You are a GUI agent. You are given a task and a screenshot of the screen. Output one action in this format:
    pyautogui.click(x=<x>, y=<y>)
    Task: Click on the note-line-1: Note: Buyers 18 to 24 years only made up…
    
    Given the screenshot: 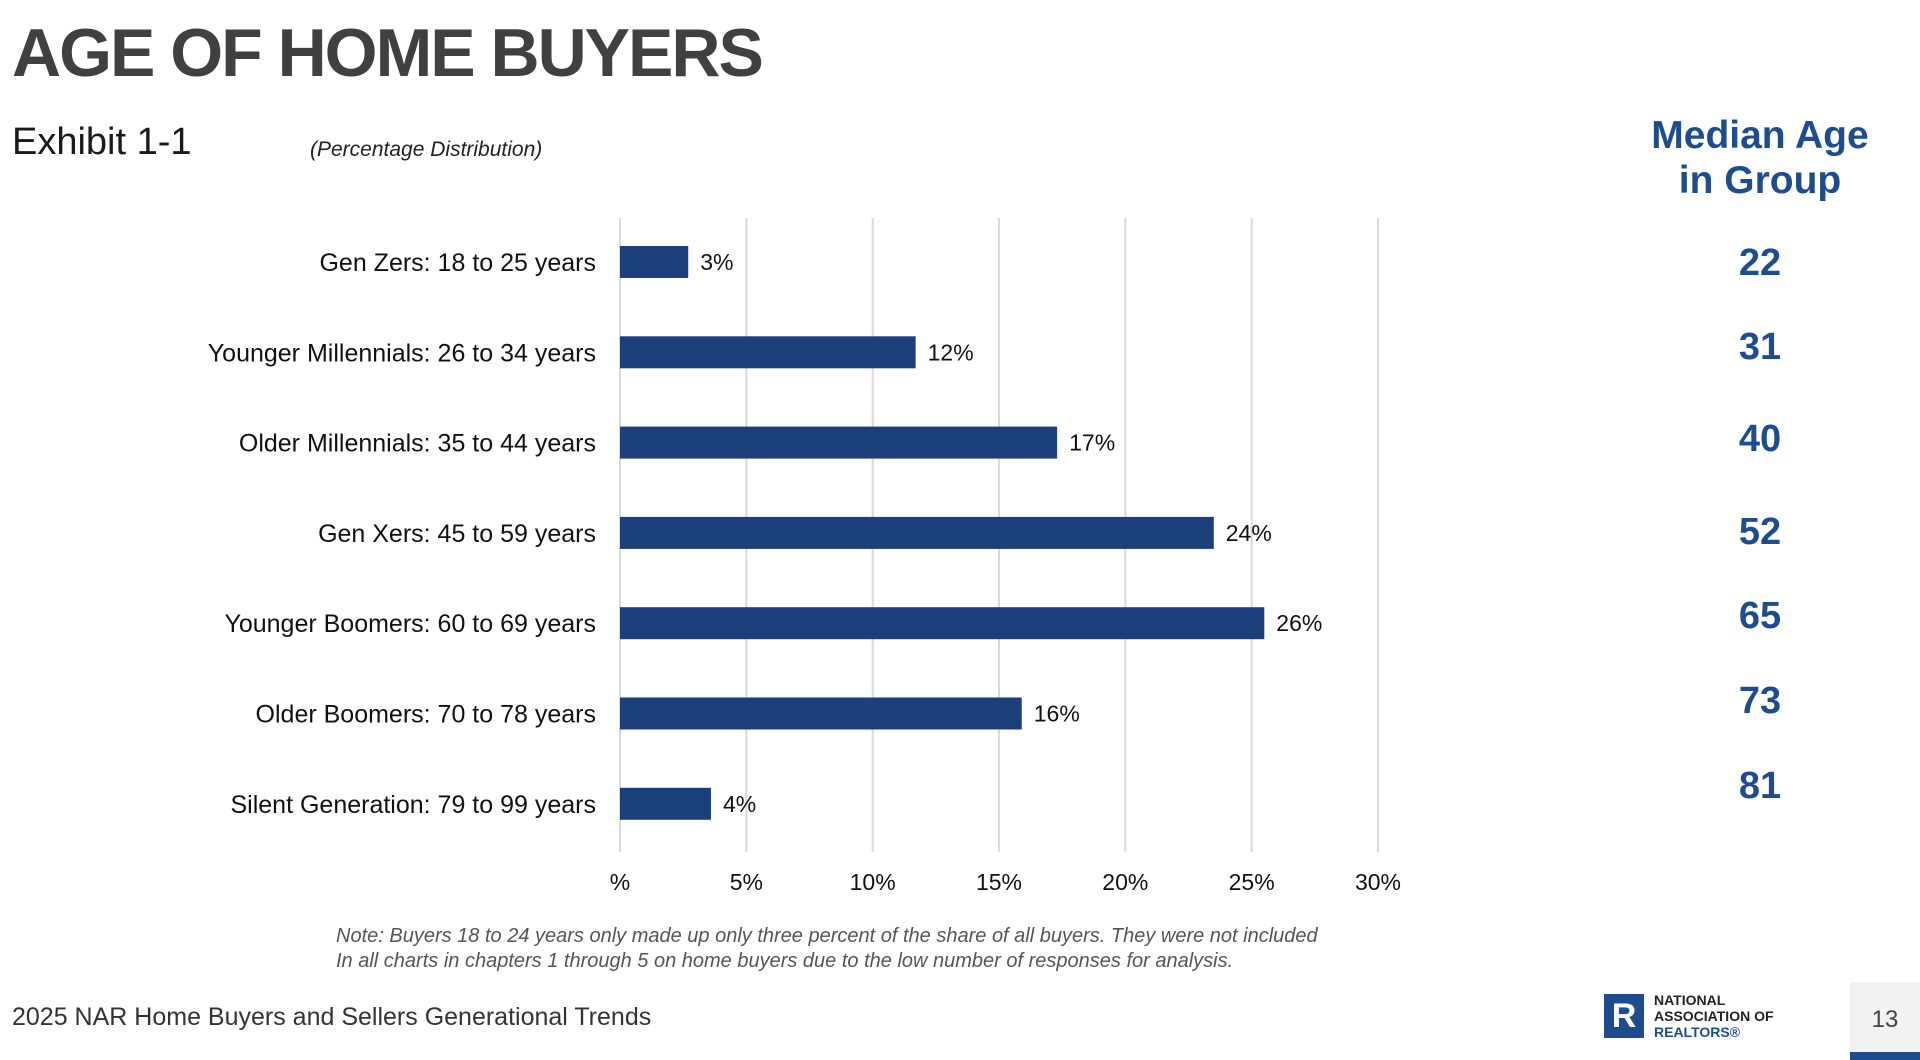 What is the action you would take?
    pyautogui.click(x=827, y=936)
    